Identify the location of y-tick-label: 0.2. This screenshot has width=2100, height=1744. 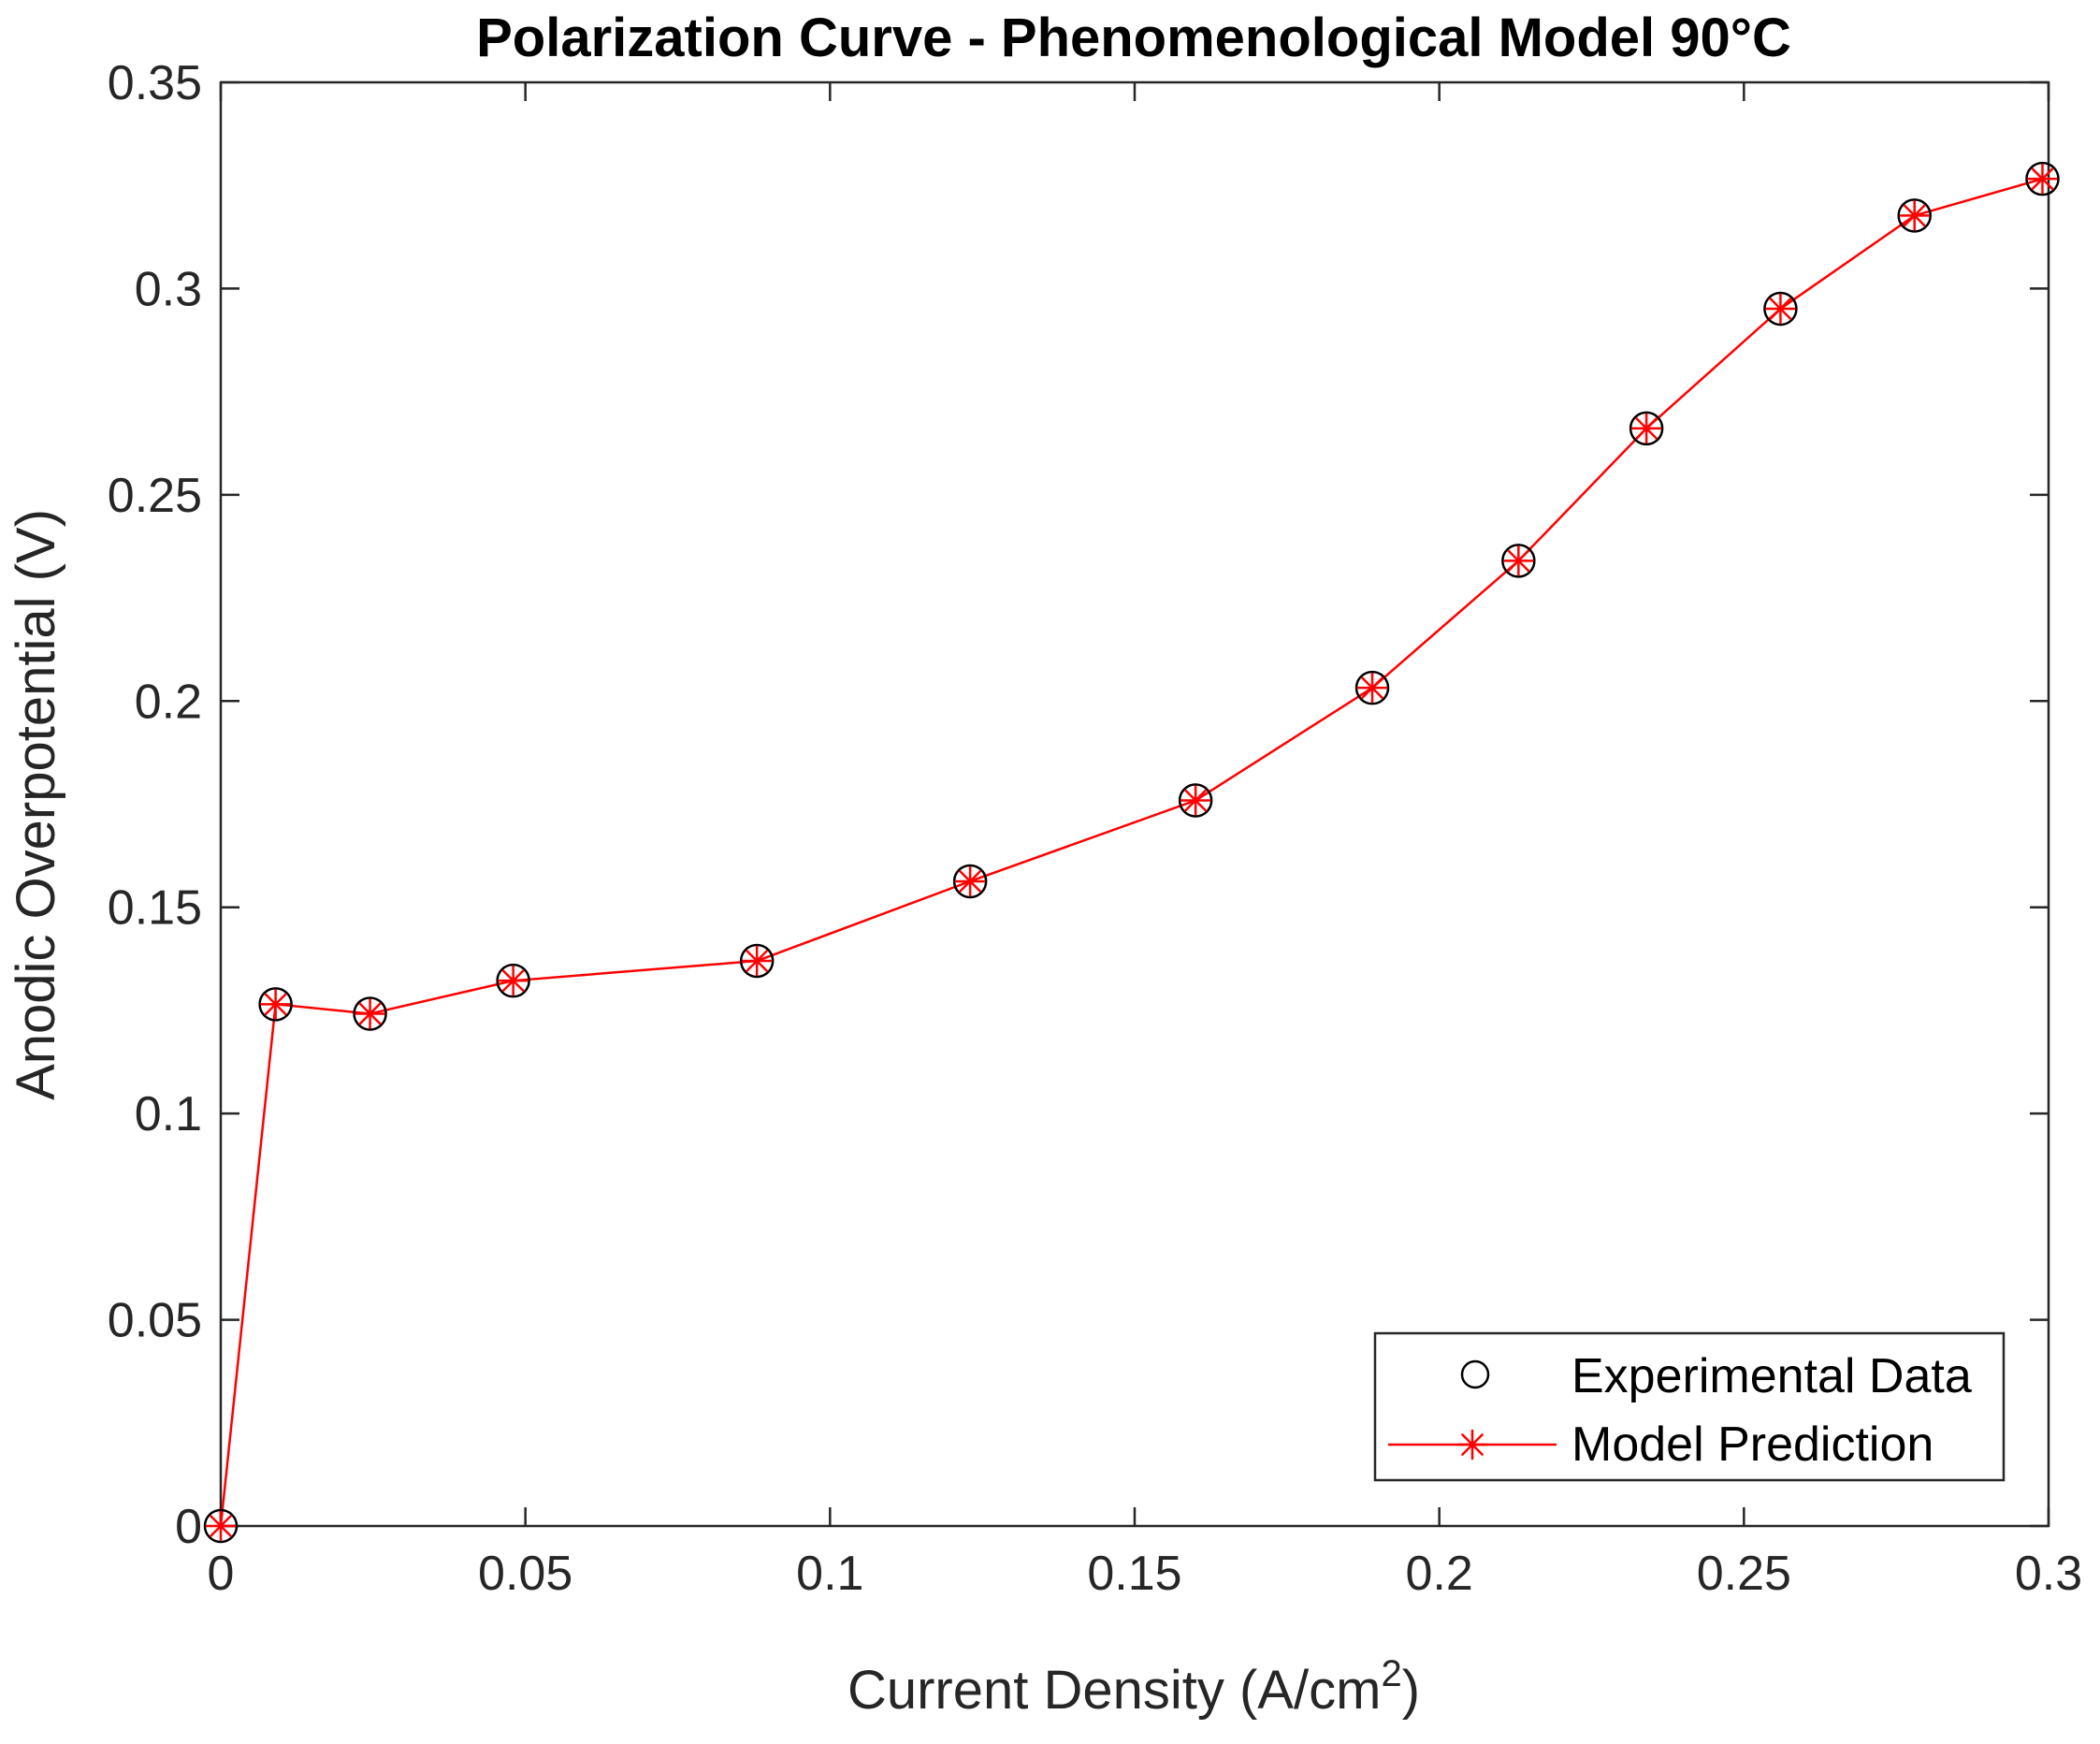
(168, 702).